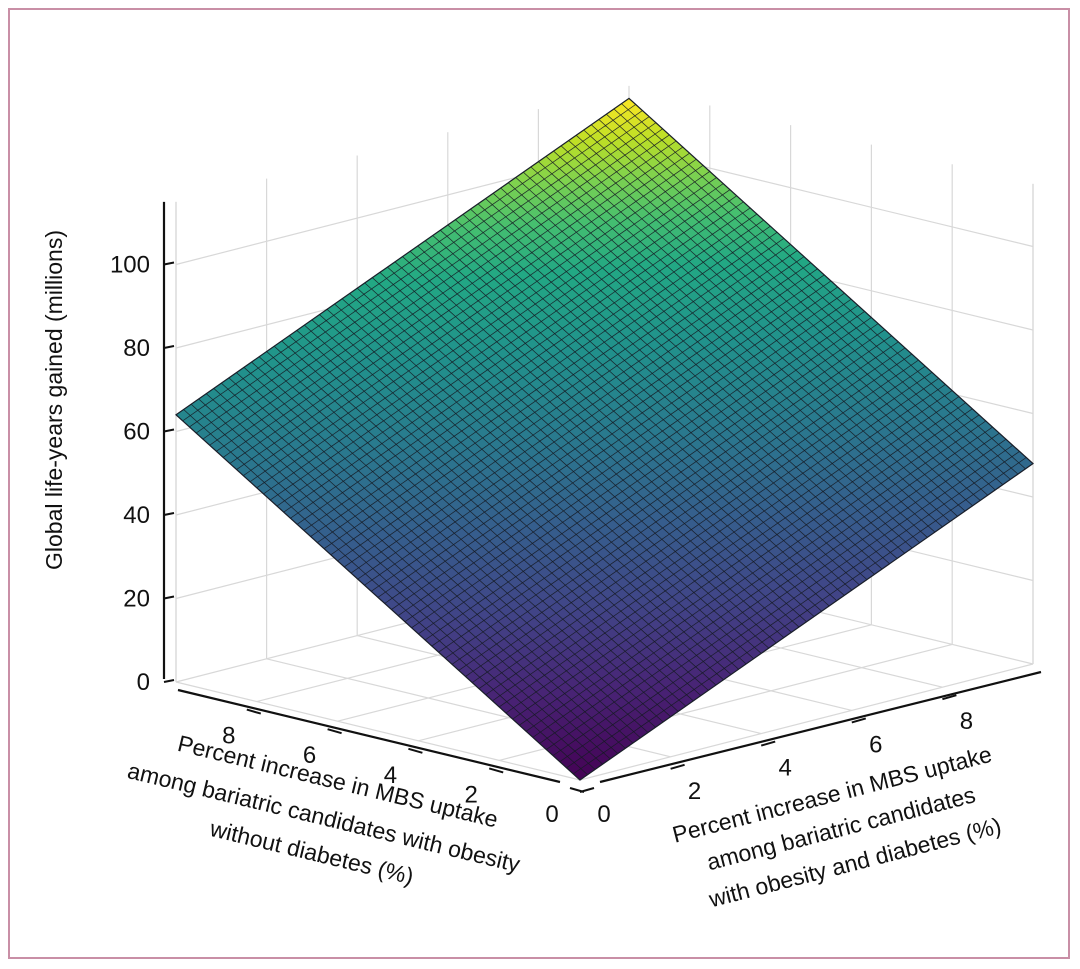 The width and height of the screenshot is (1080, 969). Describe the element at coordinates (143, 682) in the screenshot. I see `z-tick-label: 0` at that location.